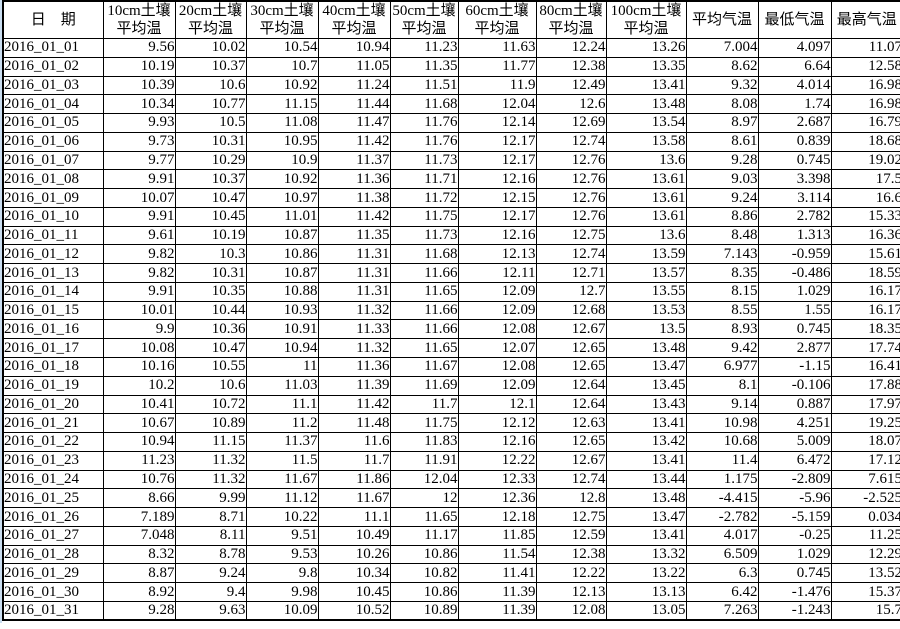 The image size is (900, 629). Describe the element at coordinates (210, 404) in the screenshot. I see `value-cell: 10.72` at that location.